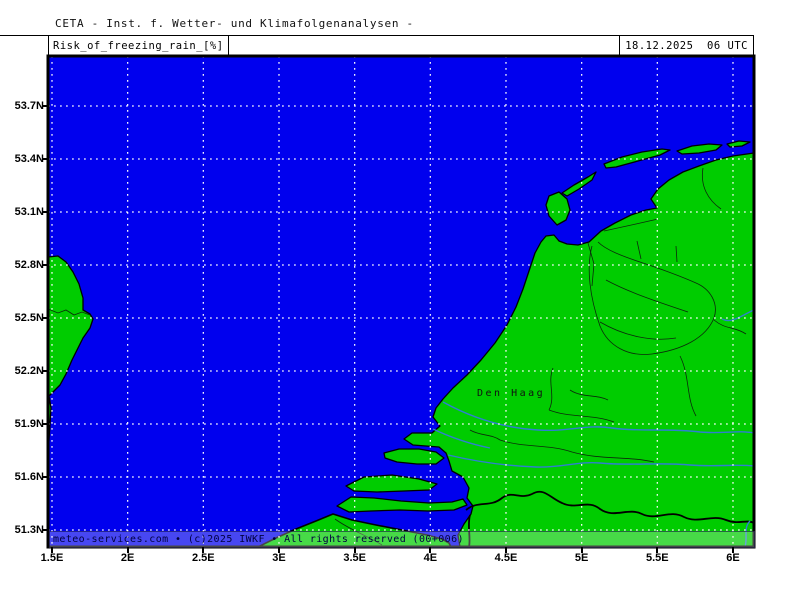 The image size is (800, 600). Describe the element at coordinates (29, 265) in the screenshot. I see `lat-tick-label: 52.8N` at that location.